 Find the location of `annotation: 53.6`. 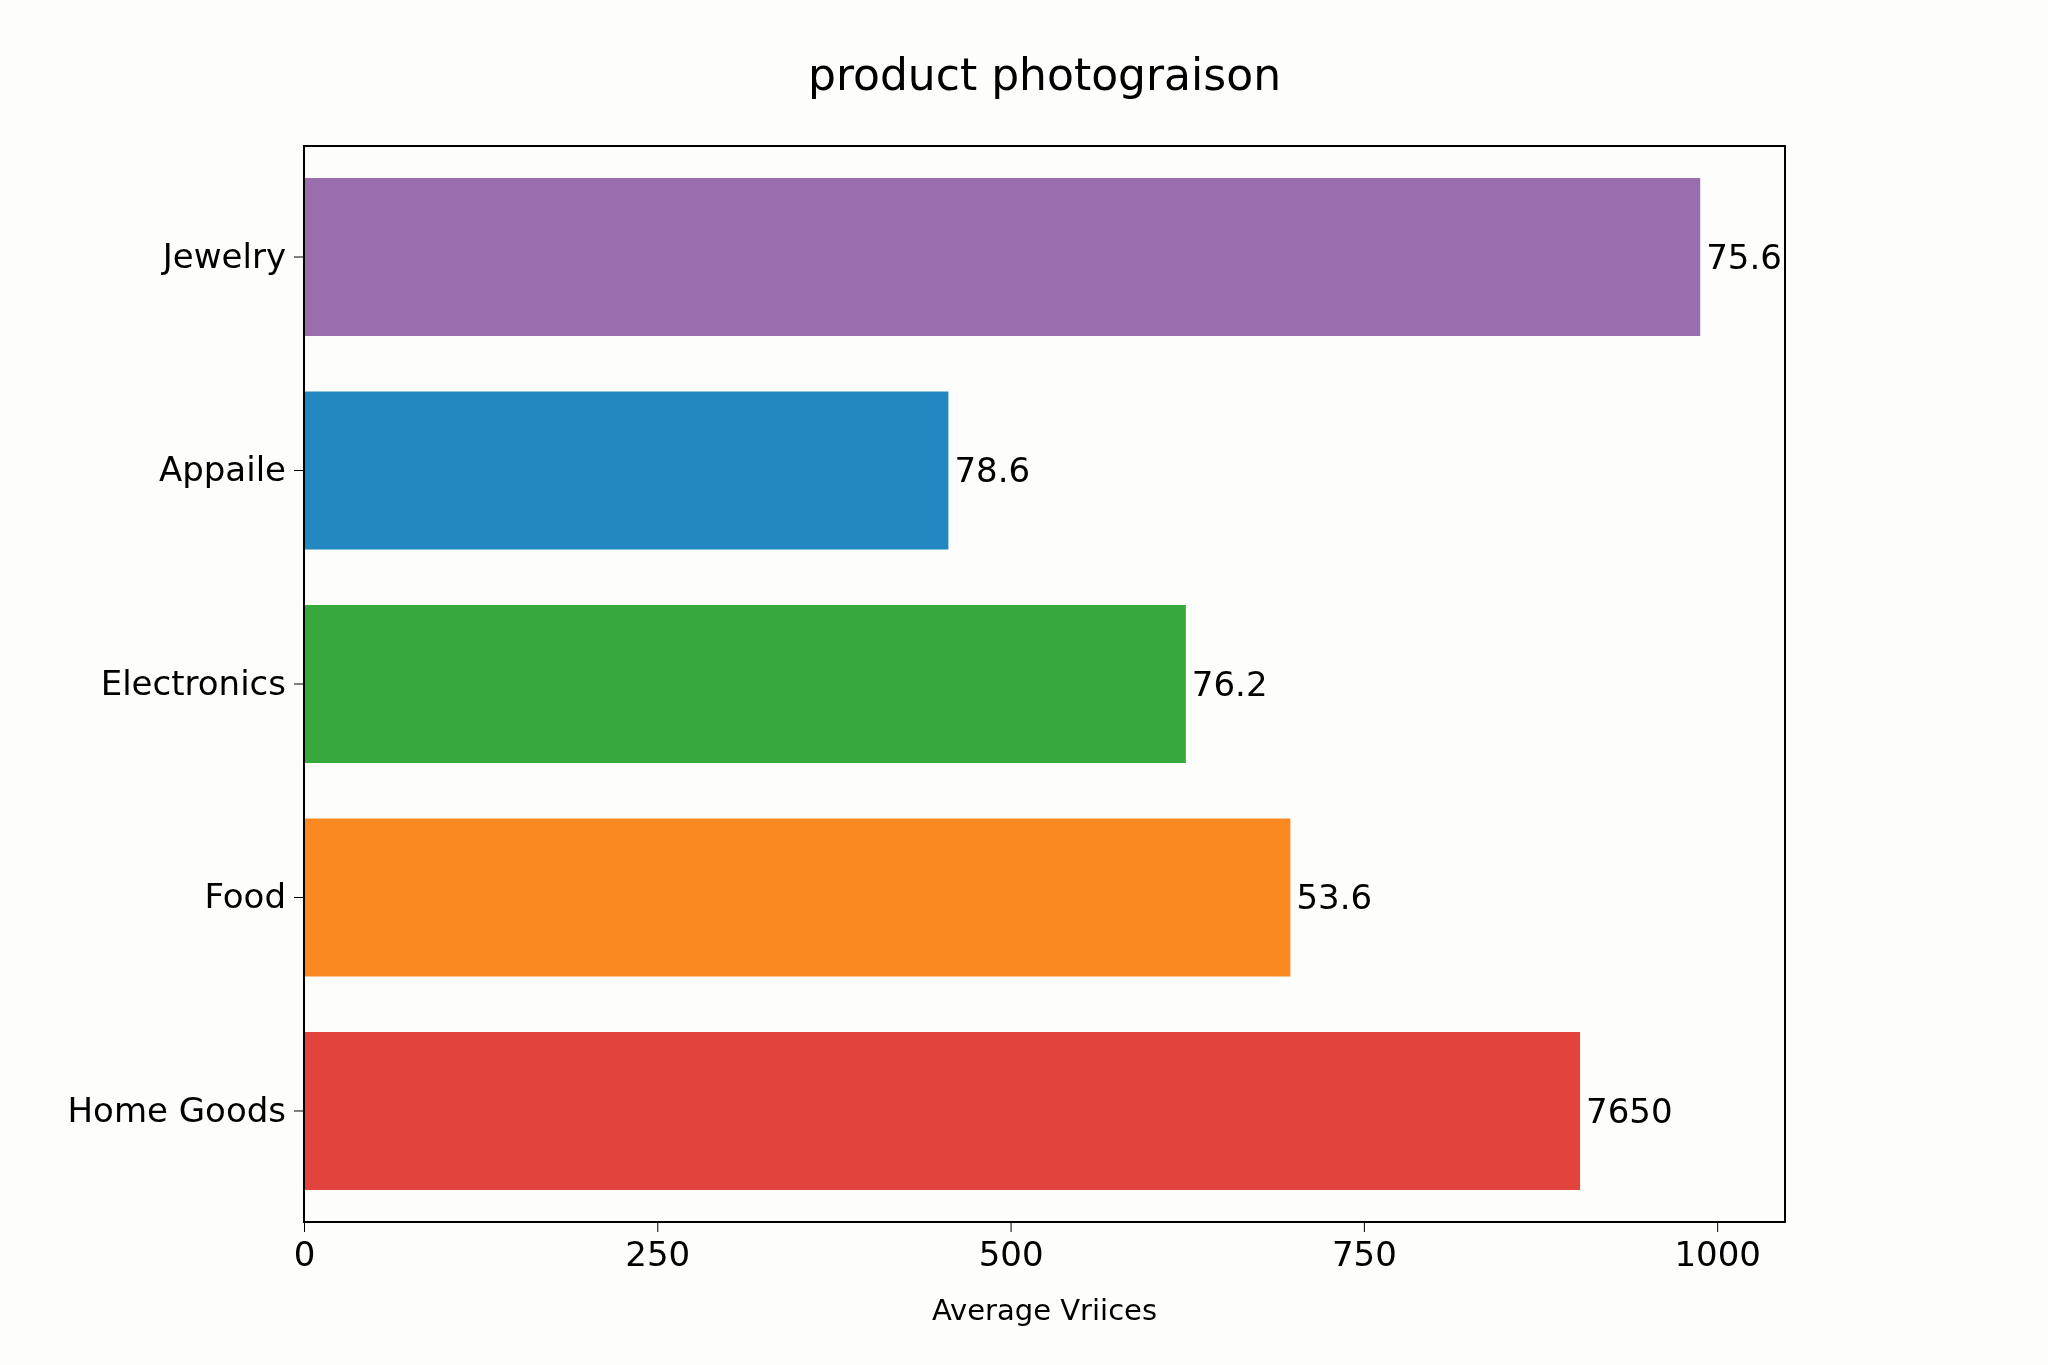

annotation: 53.6 is located at coordinates (1334, 897).